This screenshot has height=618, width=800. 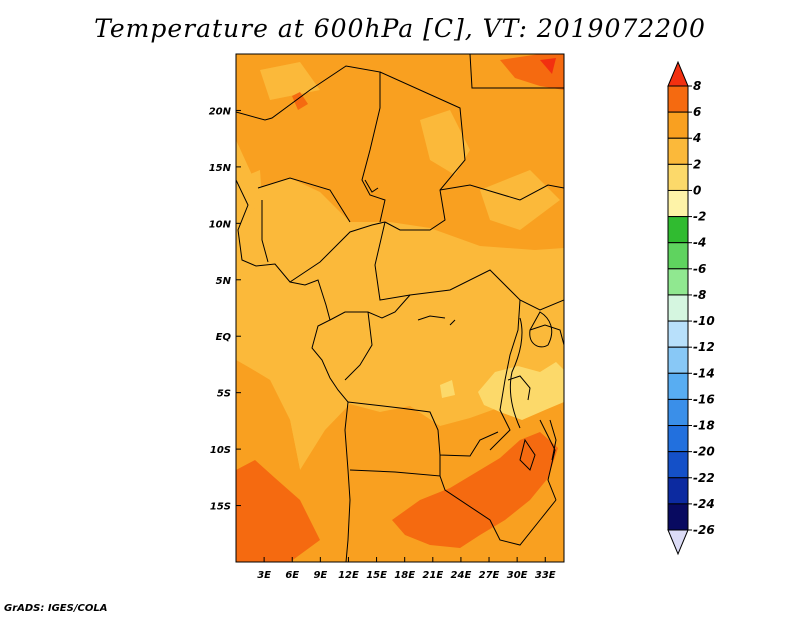 What do you see at coordinates (697, 112) in the screenshot?
I see `colorbar-label: 6` at bounding box center [697, 112].